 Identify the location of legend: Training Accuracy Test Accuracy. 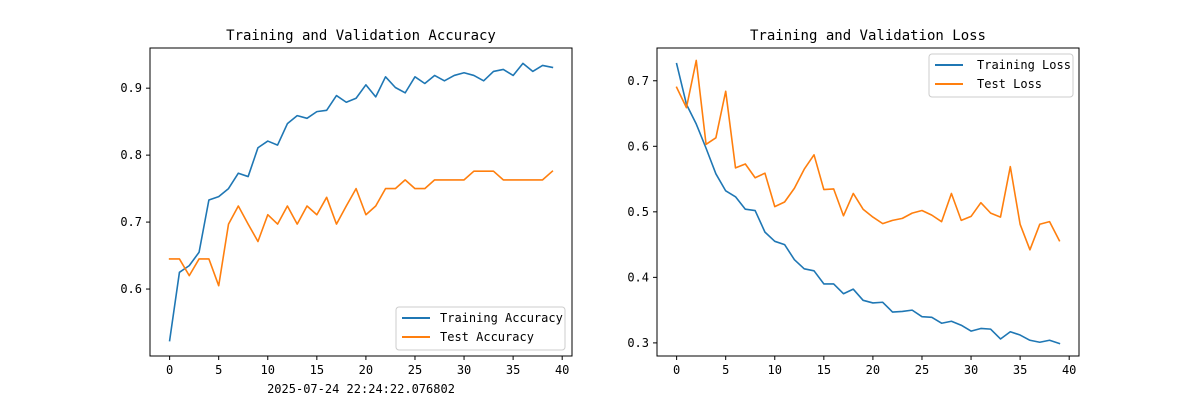
(480, 328).